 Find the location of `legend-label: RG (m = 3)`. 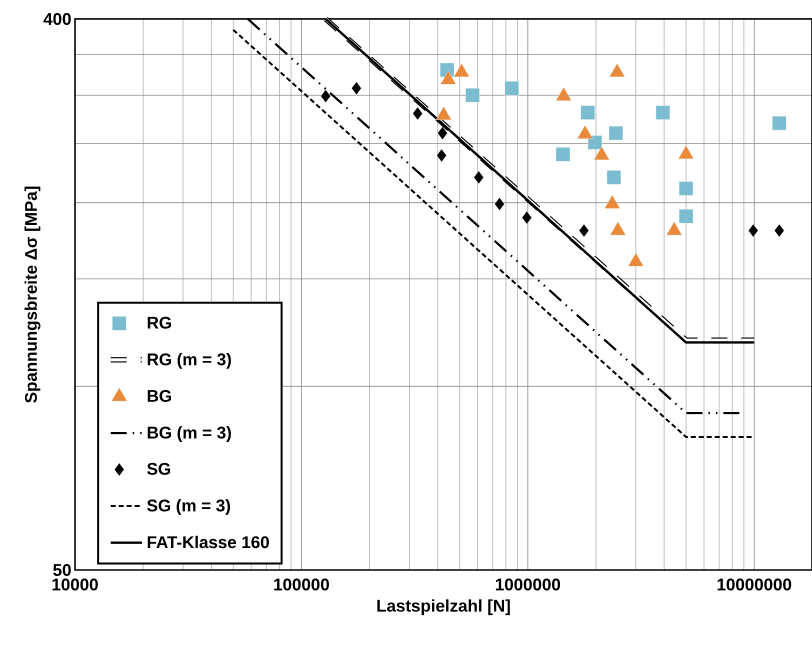

legend-label: RG (m = 3) is located at coordinates (189, 360).